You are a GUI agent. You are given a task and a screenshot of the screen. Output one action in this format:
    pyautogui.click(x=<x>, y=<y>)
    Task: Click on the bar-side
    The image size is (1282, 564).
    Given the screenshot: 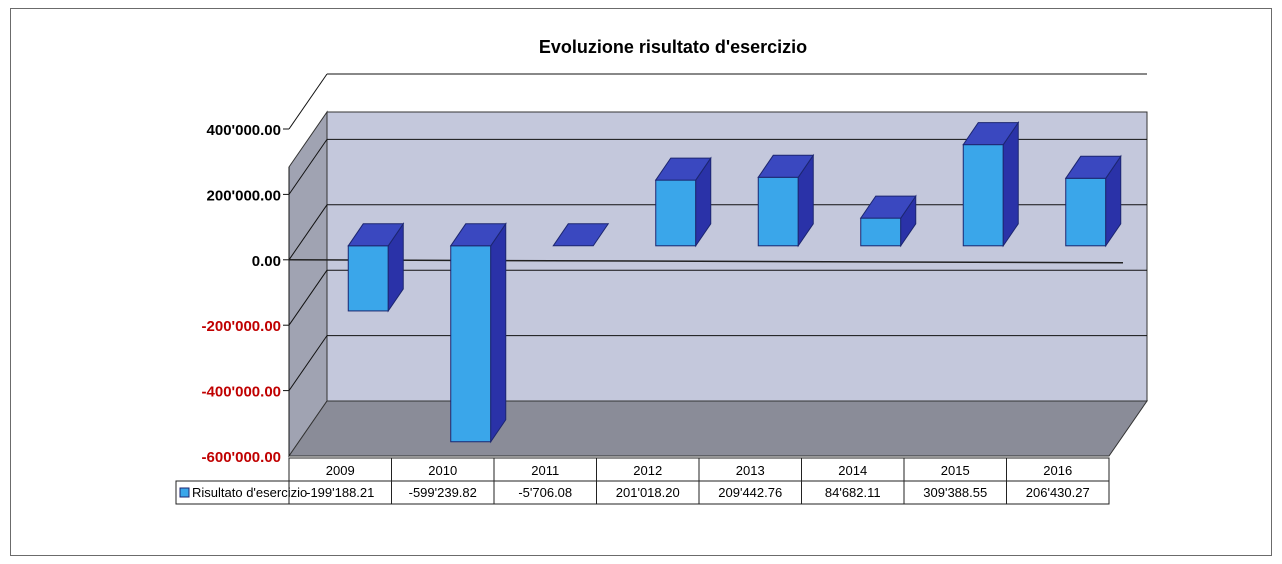 What is the action you would take?
    pyautogui.click(x=498, y=333)
    